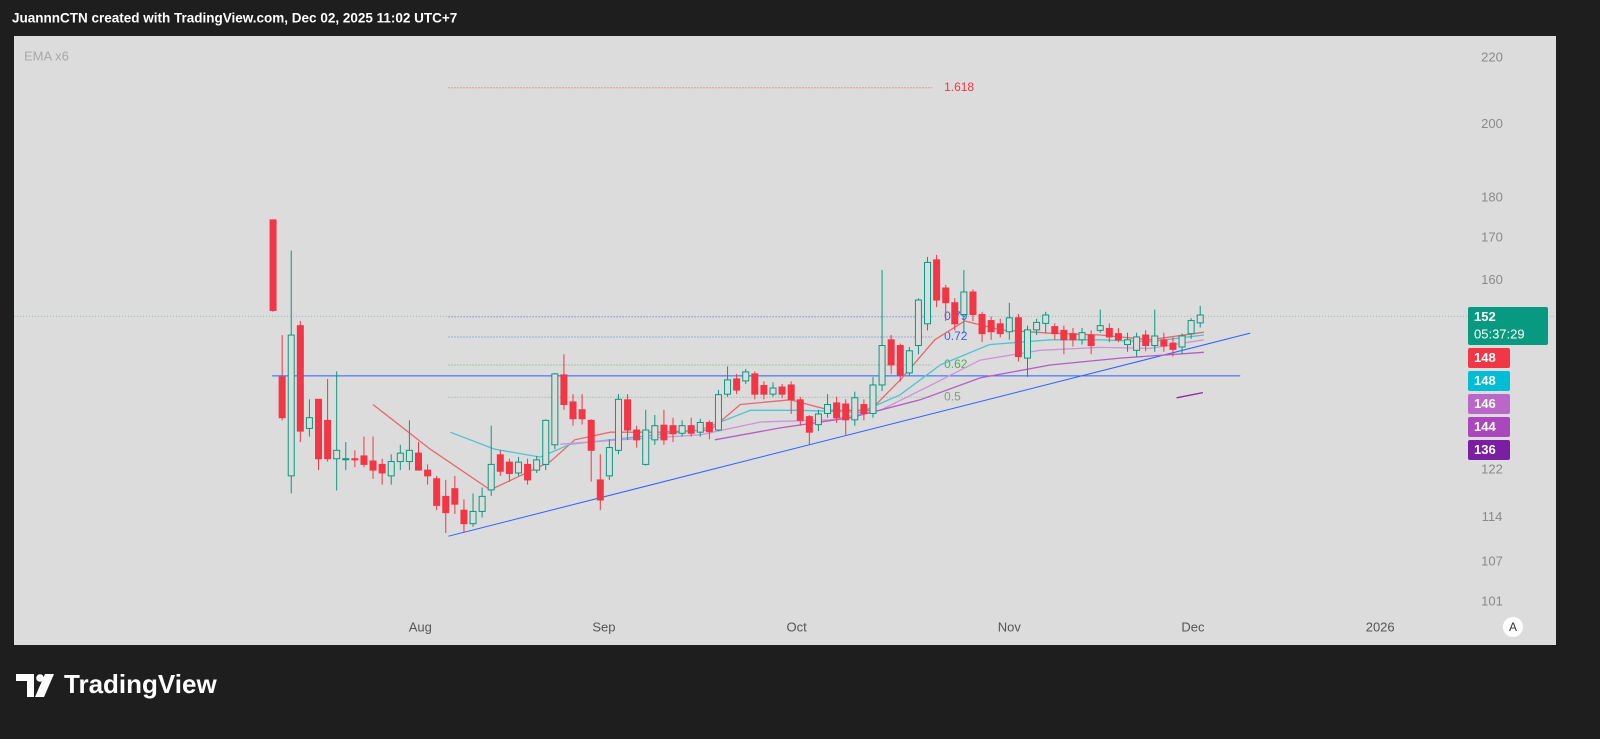 The width and height of the screenshot is (1600, 739). I want to click on logo-dot, so click(40, 678).